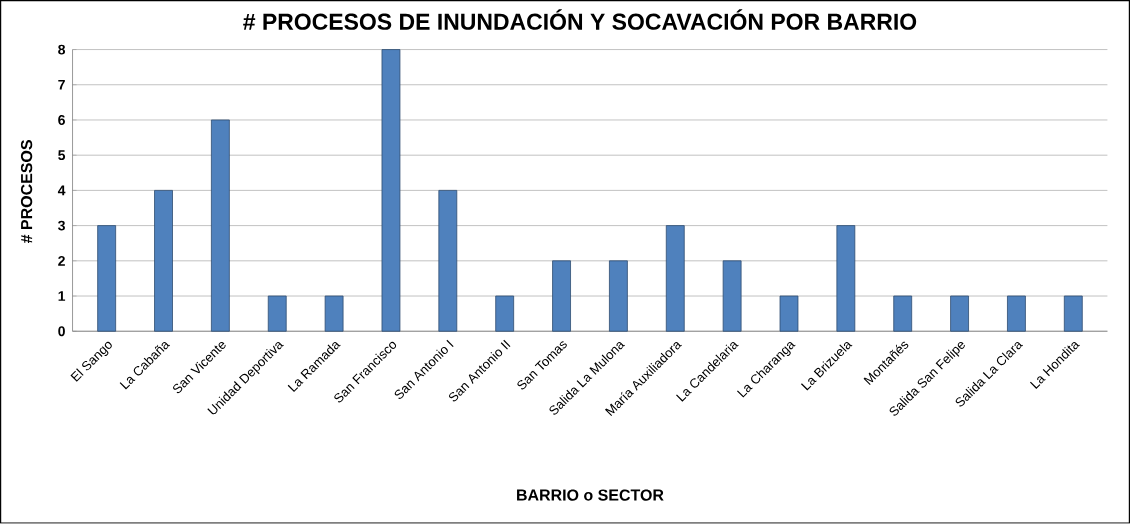 This screenshot has height=524, width=1130. Describe the element at coordinates (61, 190) in the screenshot. I see `y-tick-label: 4` at that location.